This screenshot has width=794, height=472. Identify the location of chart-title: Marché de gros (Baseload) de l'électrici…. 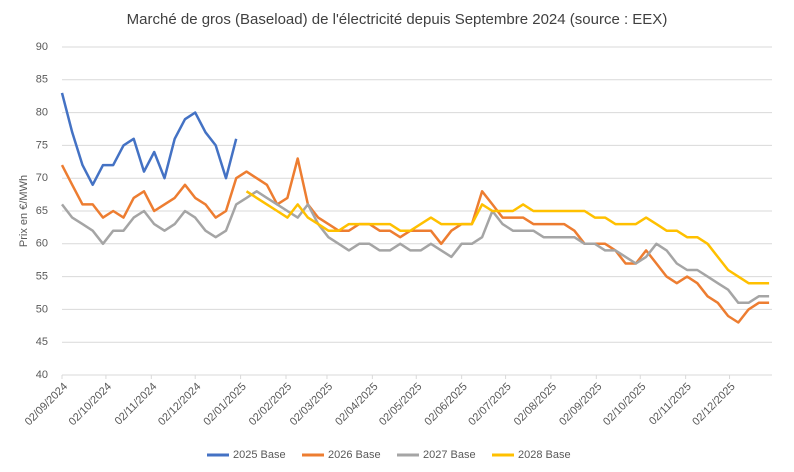
(397, 19).